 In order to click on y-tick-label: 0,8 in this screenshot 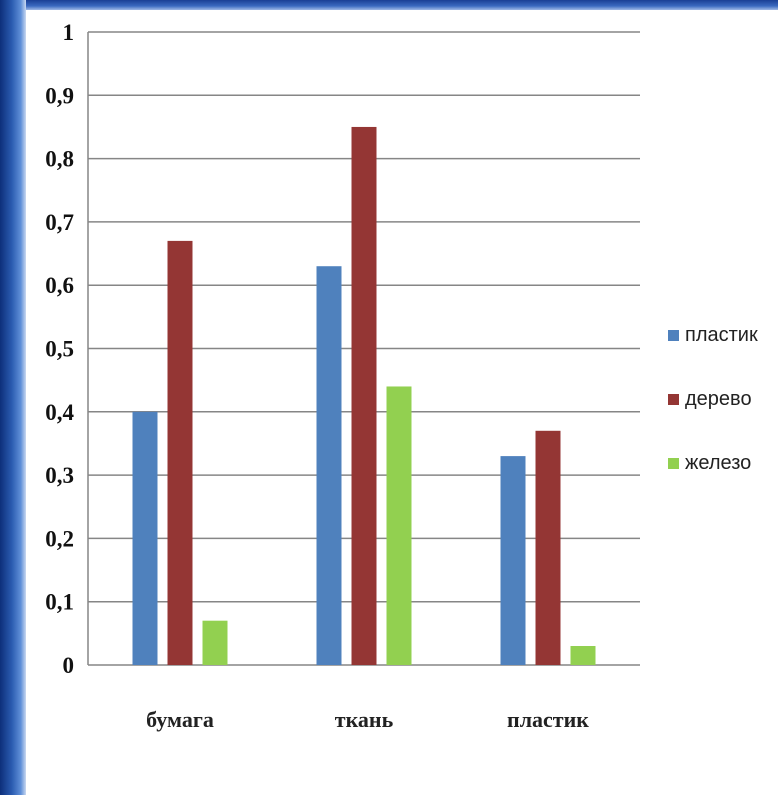, I will do `click(59, 159)`.